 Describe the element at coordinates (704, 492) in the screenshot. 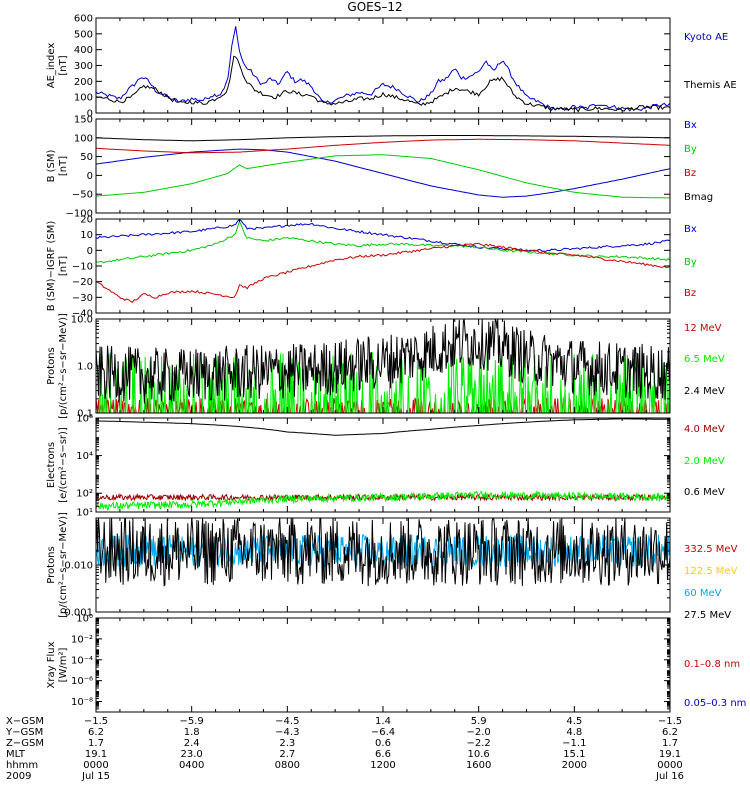

I see `legend-entry: 0.6 MeV` at that location.